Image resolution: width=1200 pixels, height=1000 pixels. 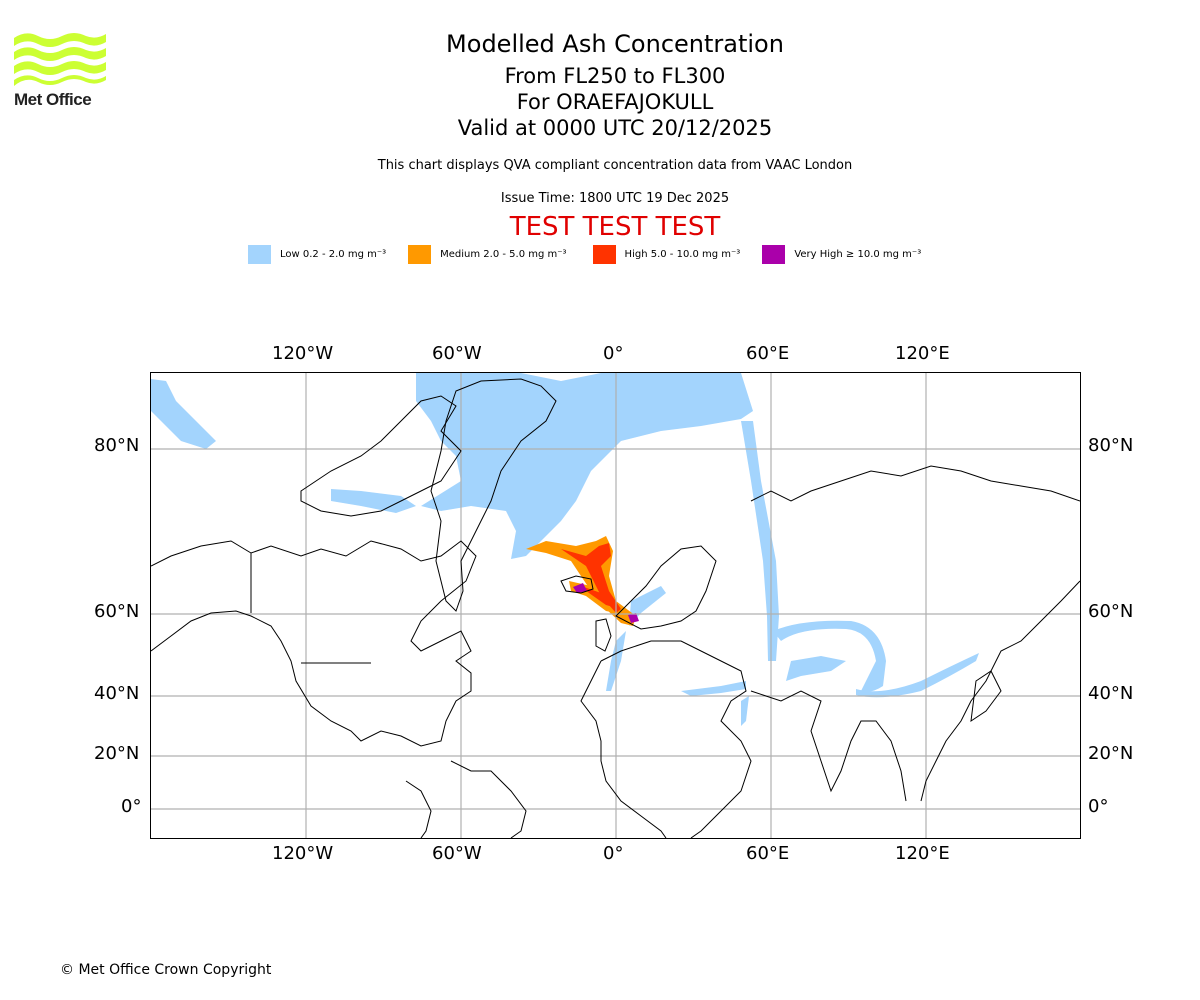 What do you see at coordinates (457, 353) in the screenshot?
I see `lon-tick-top: 60°W` at bounding box center [457, 353].